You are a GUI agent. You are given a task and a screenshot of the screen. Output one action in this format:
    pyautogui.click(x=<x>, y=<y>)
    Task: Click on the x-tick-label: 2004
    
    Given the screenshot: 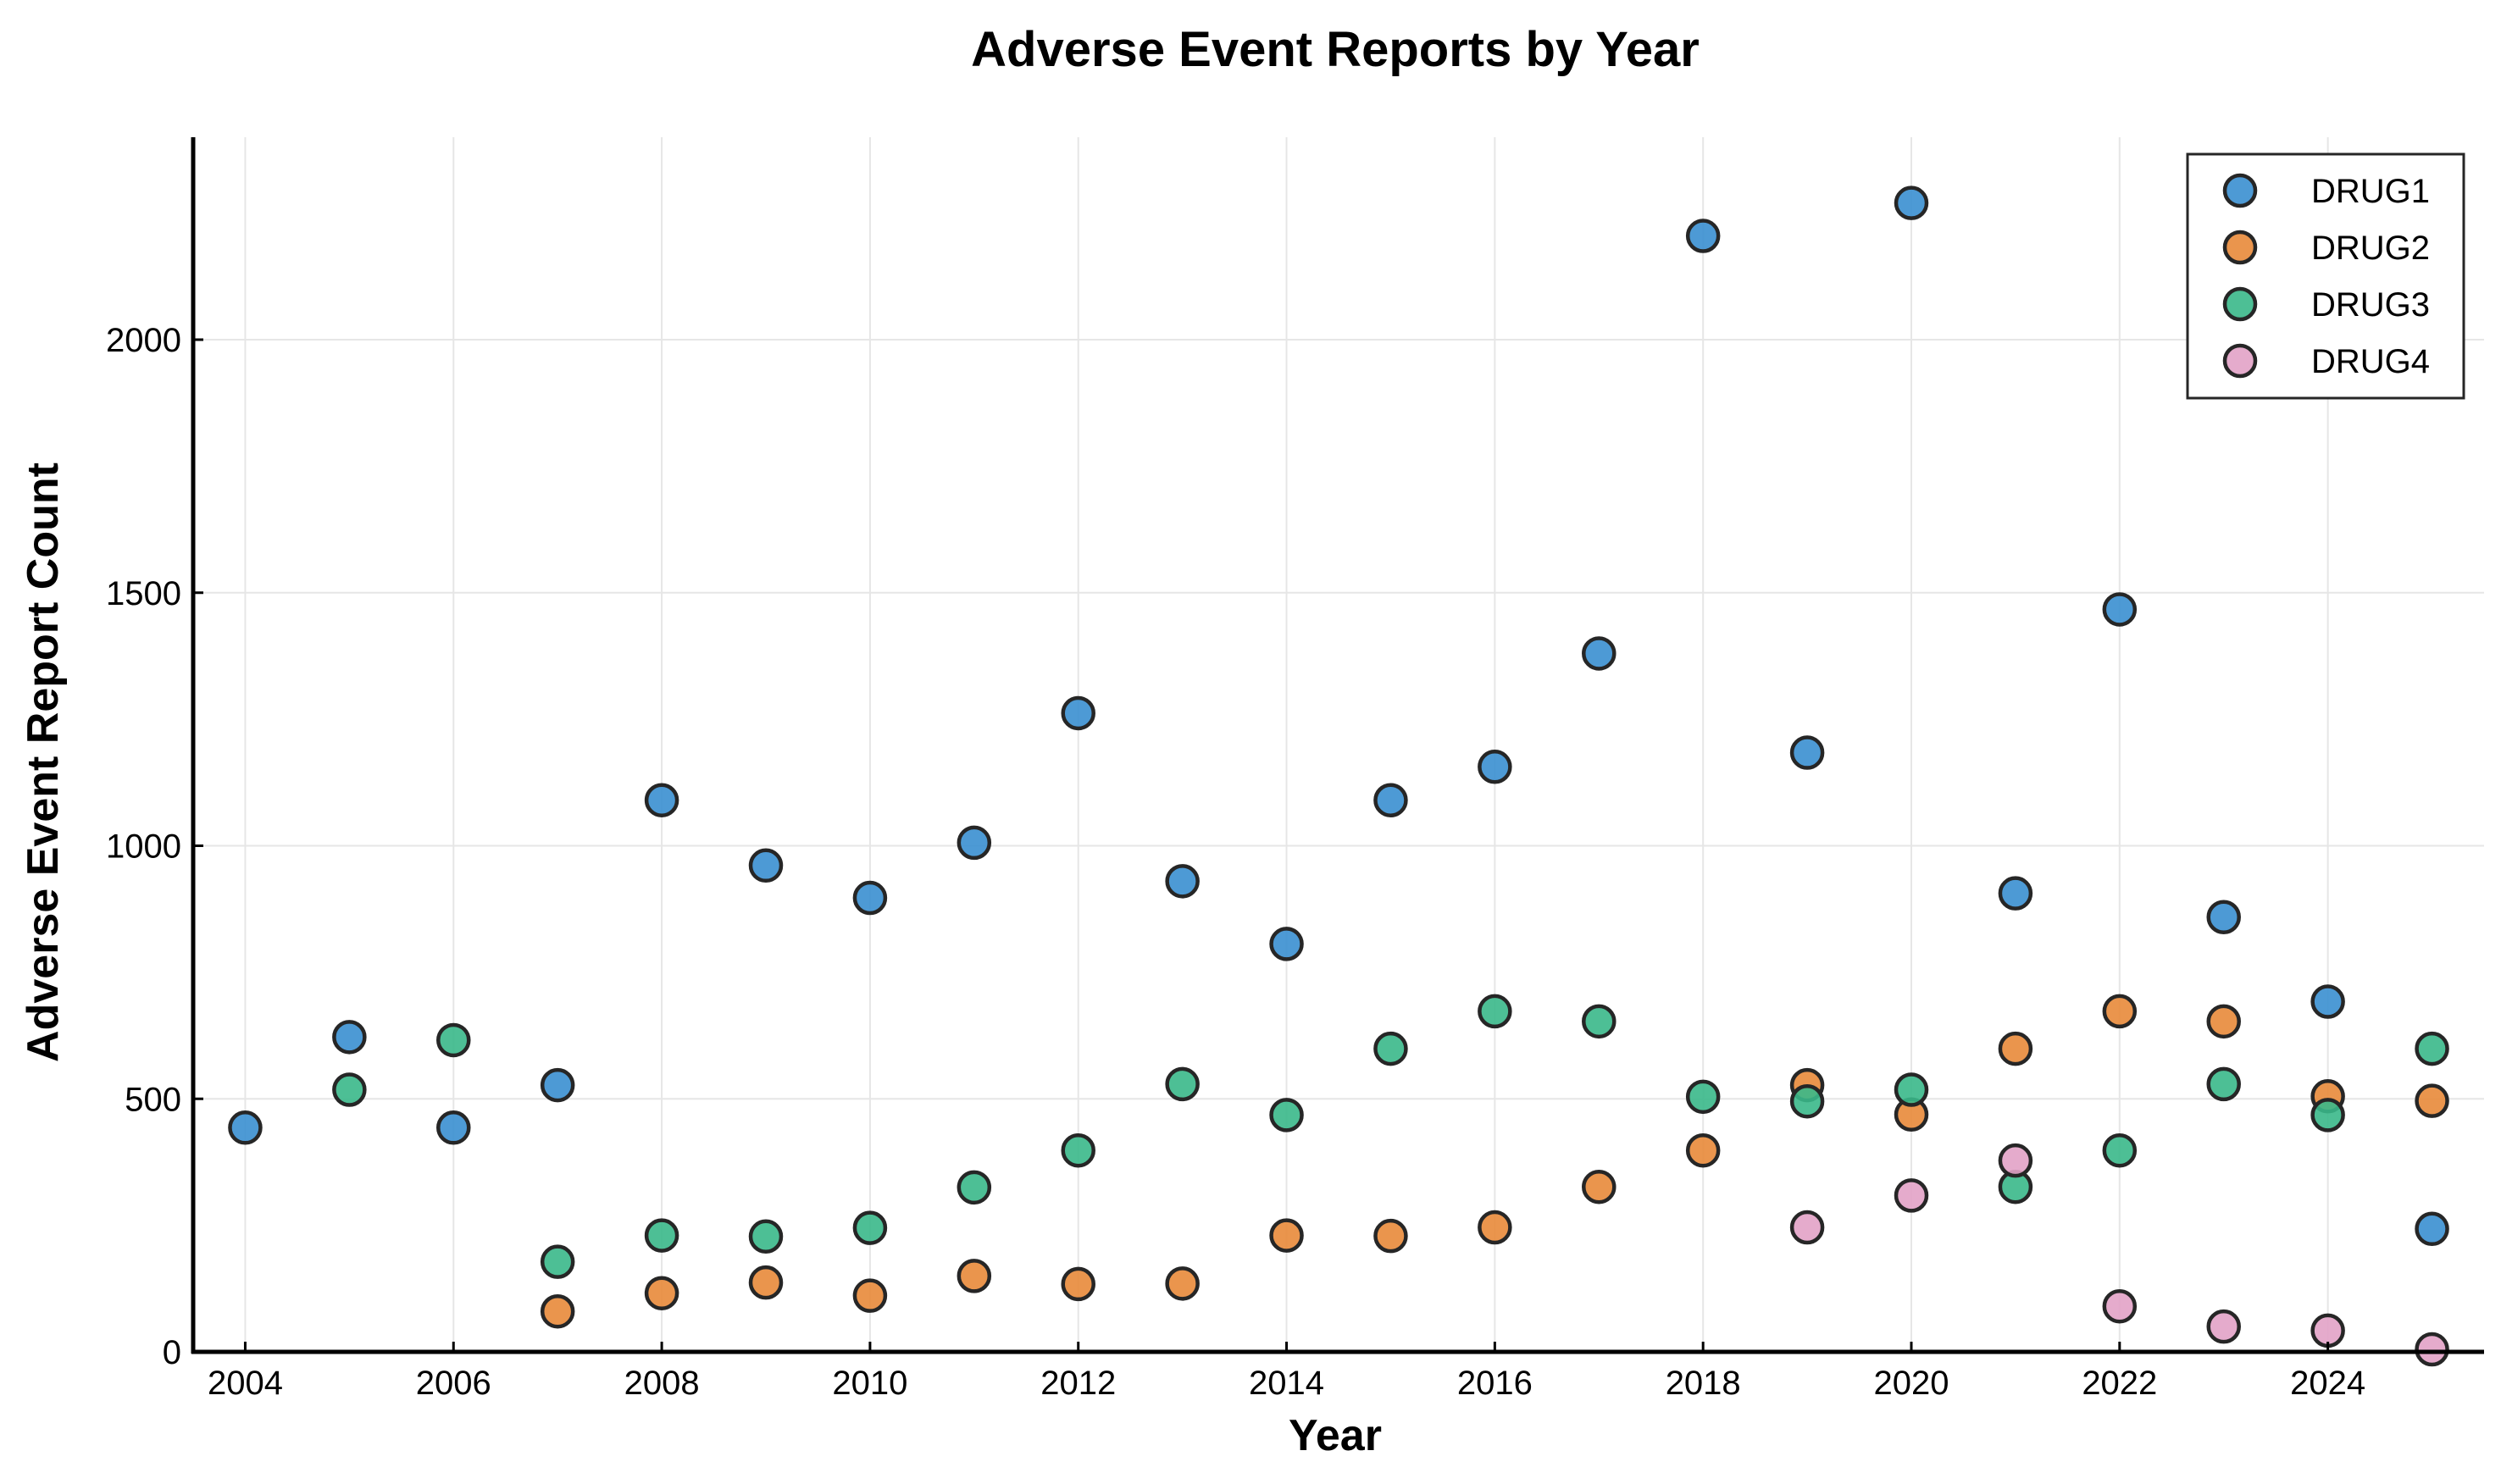 What is the action you would take?
    pyautogui.click(x=245, y=1383)
    